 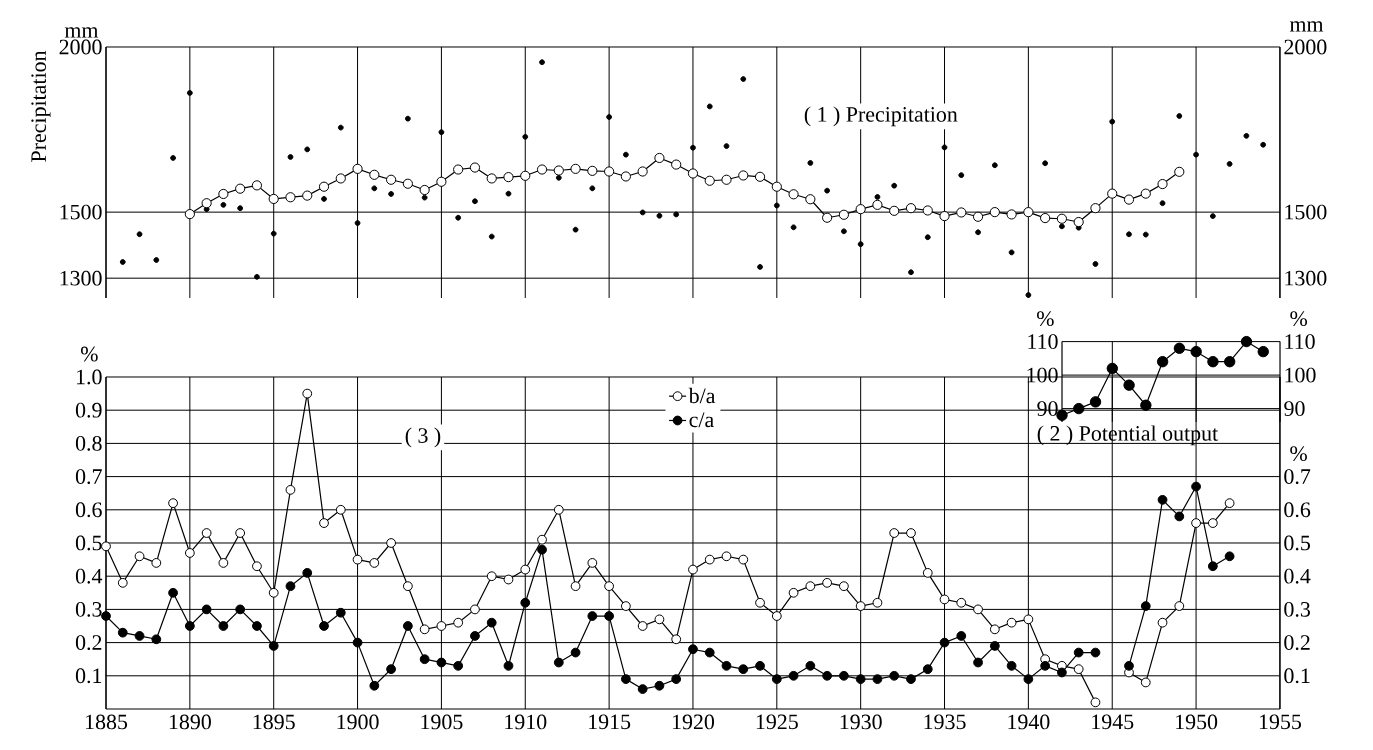 I want to click on y2-tick-label: 1300, so click(x=1306, y=278).